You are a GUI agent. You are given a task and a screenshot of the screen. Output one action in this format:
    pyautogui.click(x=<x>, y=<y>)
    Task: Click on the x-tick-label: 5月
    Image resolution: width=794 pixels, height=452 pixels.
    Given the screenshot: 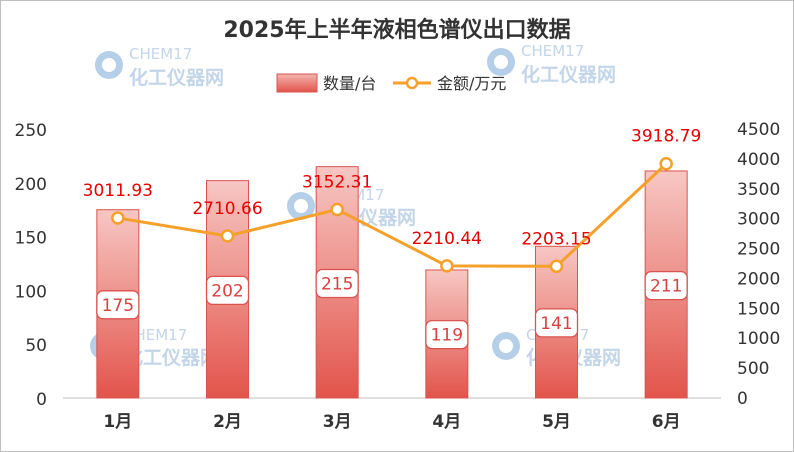 What is the action you would take?
    pyautogui.click(x=556, y=422)
    